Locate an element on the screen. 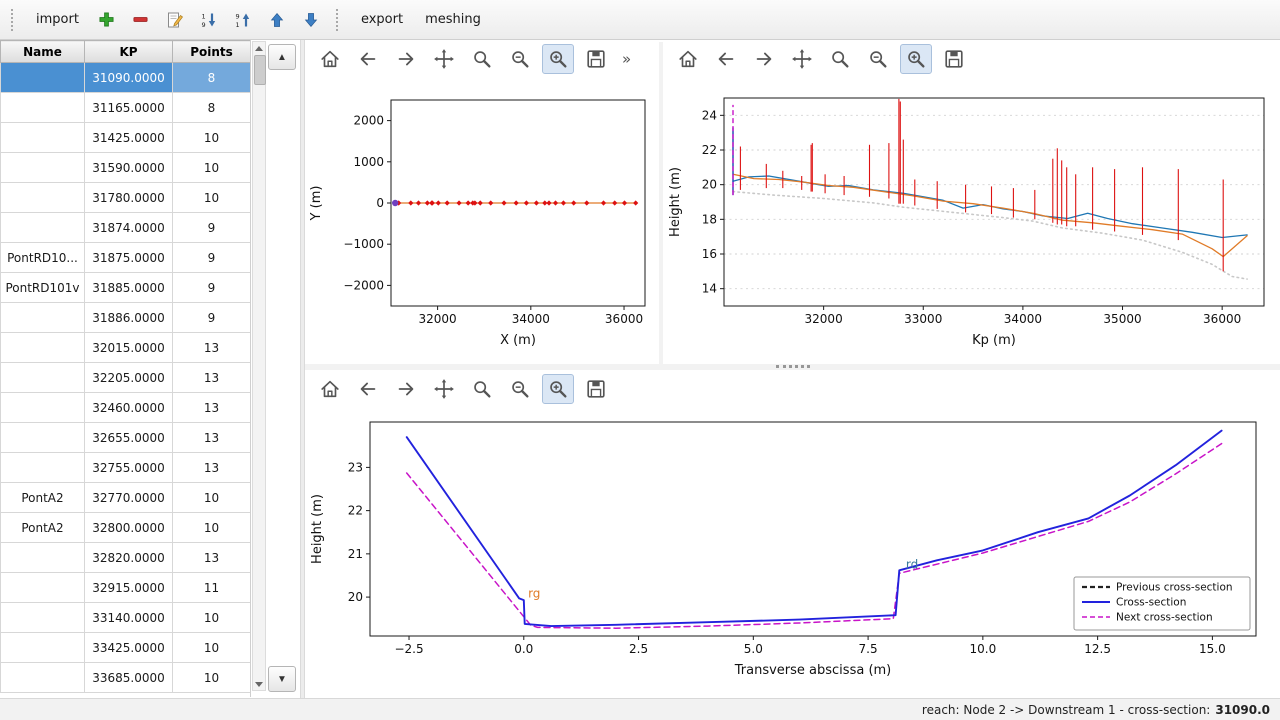 The image size is (1280, 720). table-row: 32015.0000 13 is located at coordinates (125, 347).